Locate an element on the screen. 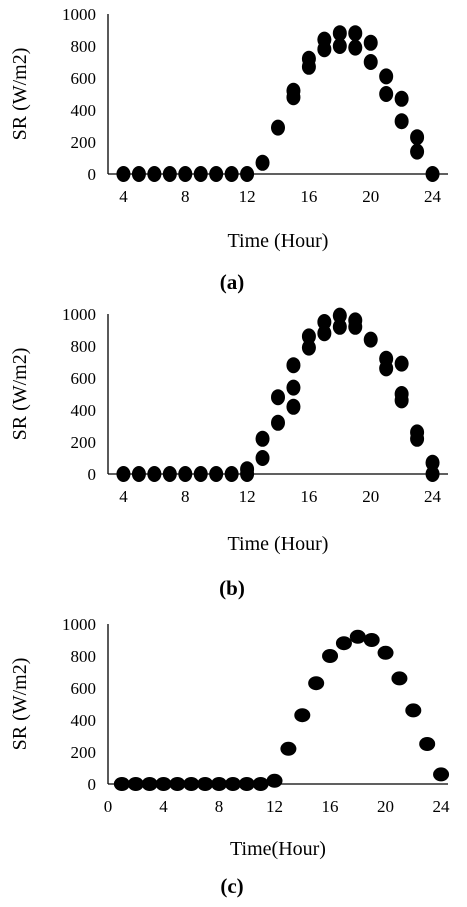 Image resolution: width=467 pixels, height=907 pixels. x-axis-title: Time(Hour) is located at coordinates (278, 849).